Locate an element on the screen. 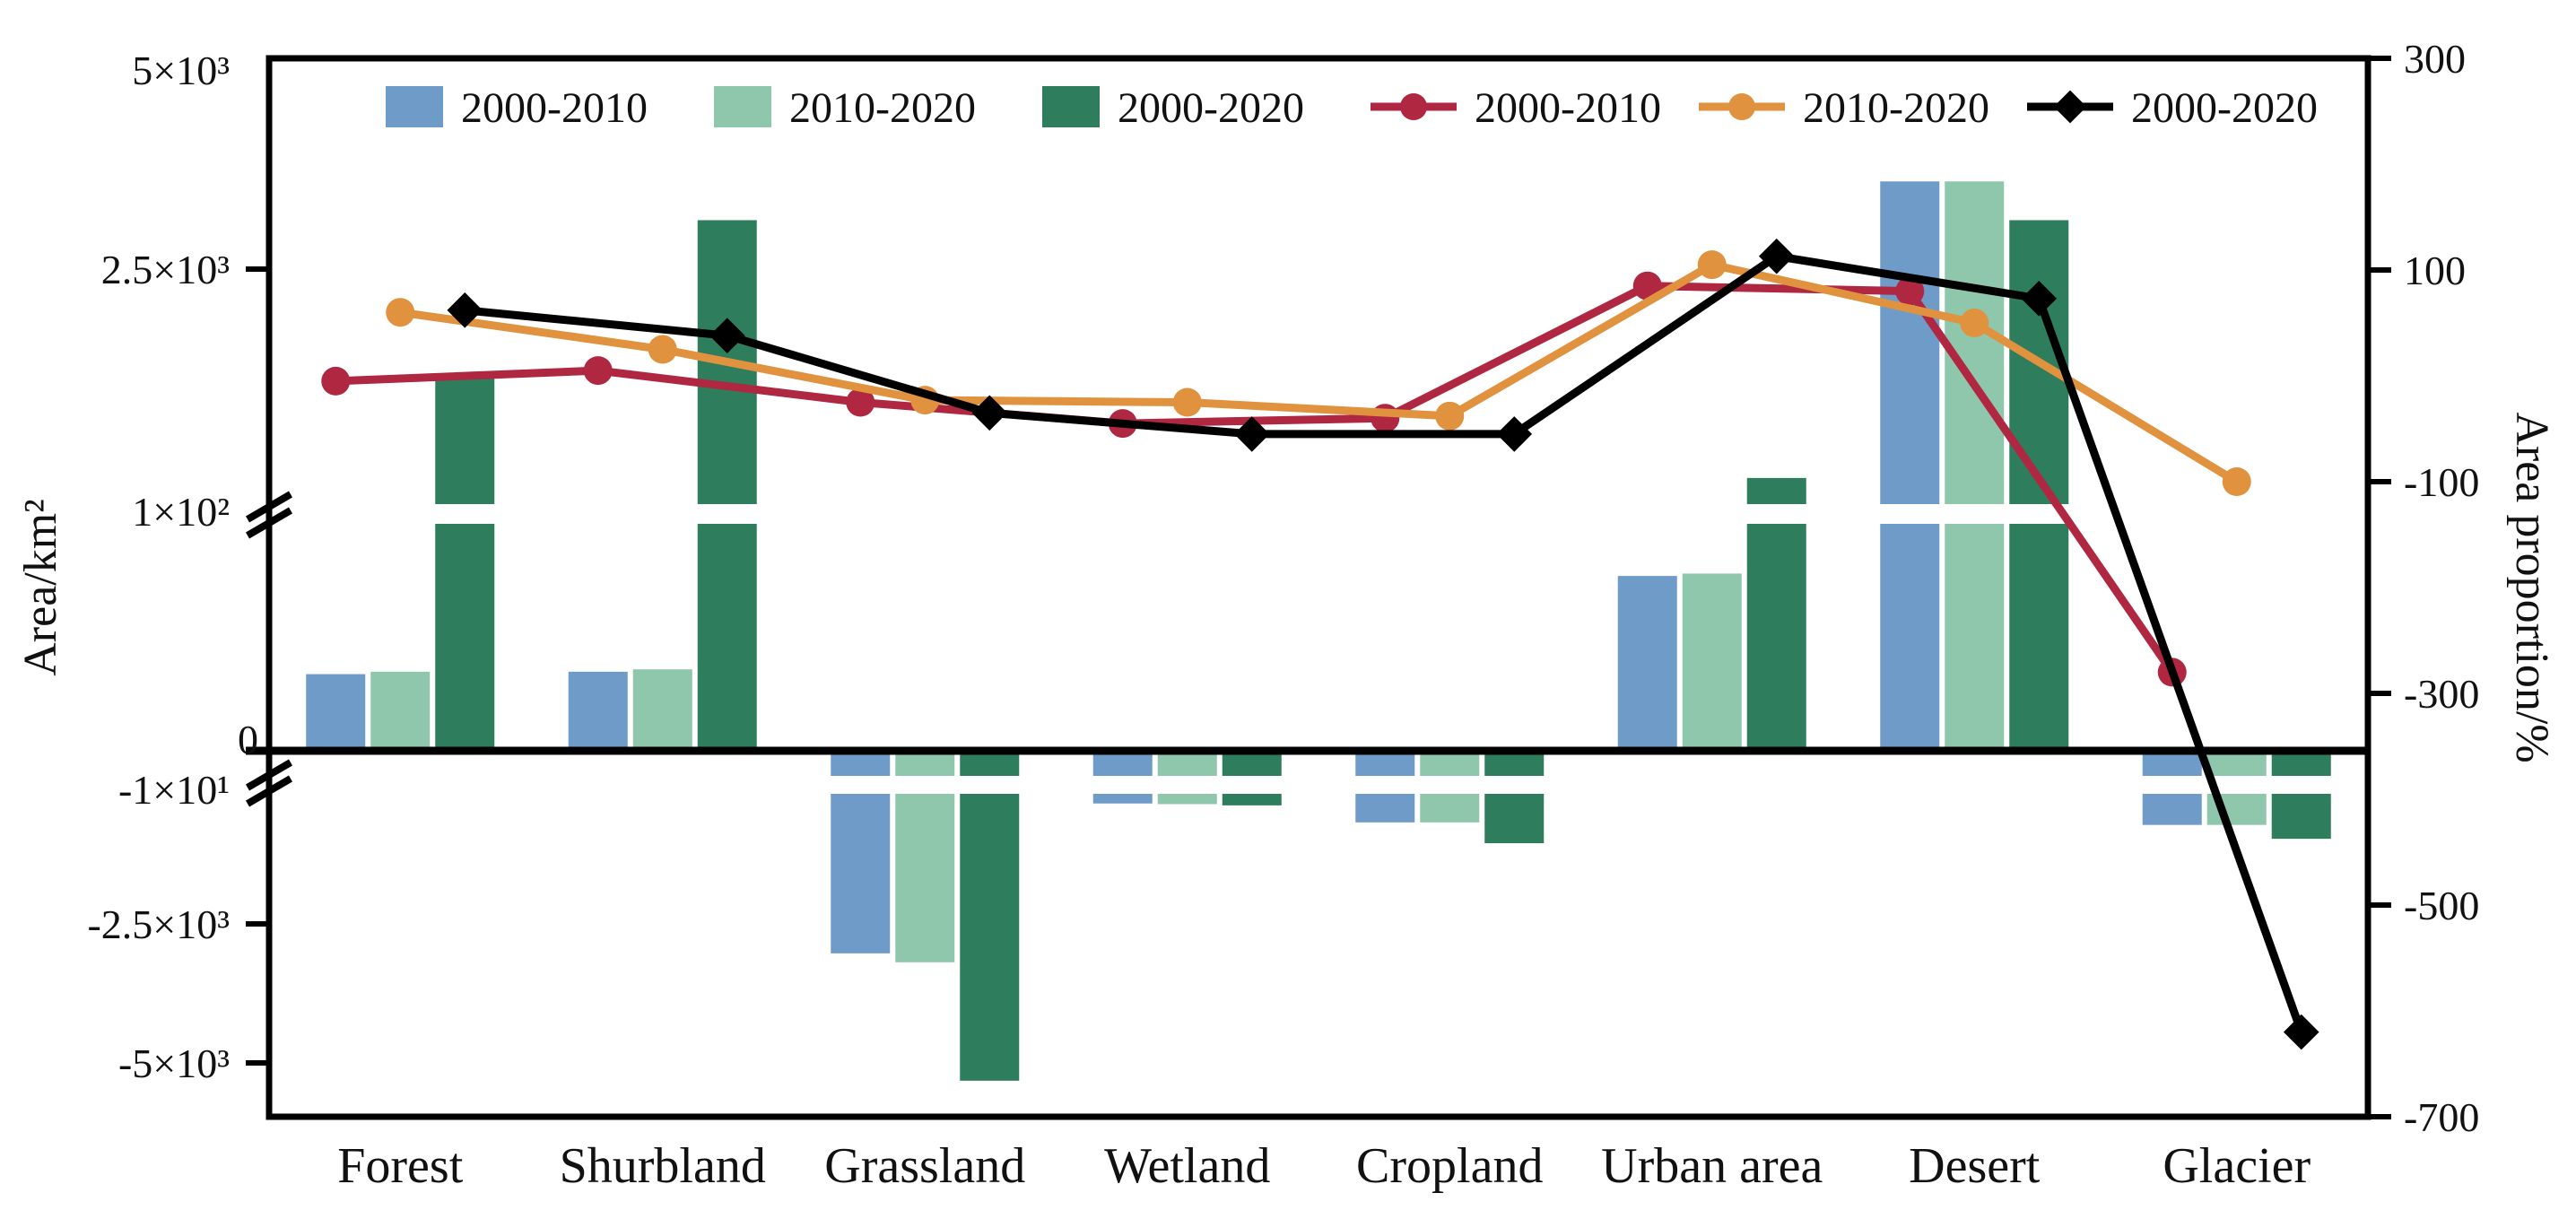 This screenshot has width=2576, height=1219. bar-2000-2020-Cropland is located at coordinates (1514, 797).